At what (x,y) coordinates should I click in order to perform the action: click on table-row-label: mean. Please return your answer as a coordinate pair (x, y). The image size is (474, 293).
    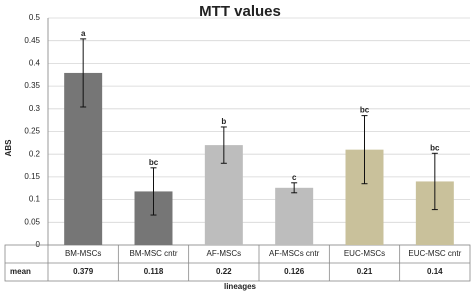
    Looking at the image, I should click on (20, 271).